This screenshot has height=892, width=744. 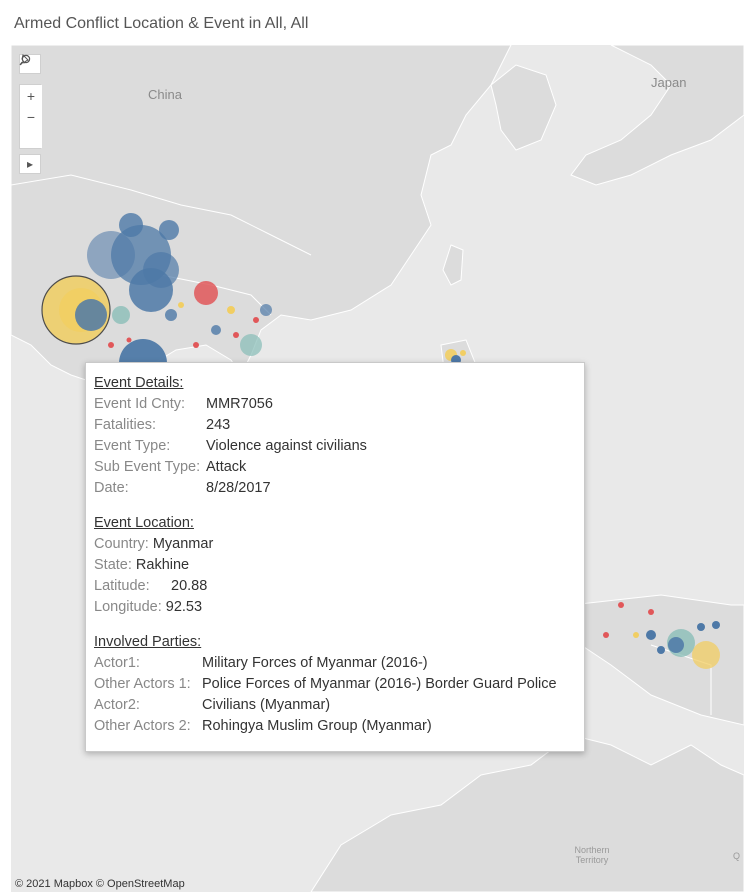 What do you see at coordinates (184, 607) in the screenshot?
I see `longitude-value: 92.53` at bounding box center [184, 607].